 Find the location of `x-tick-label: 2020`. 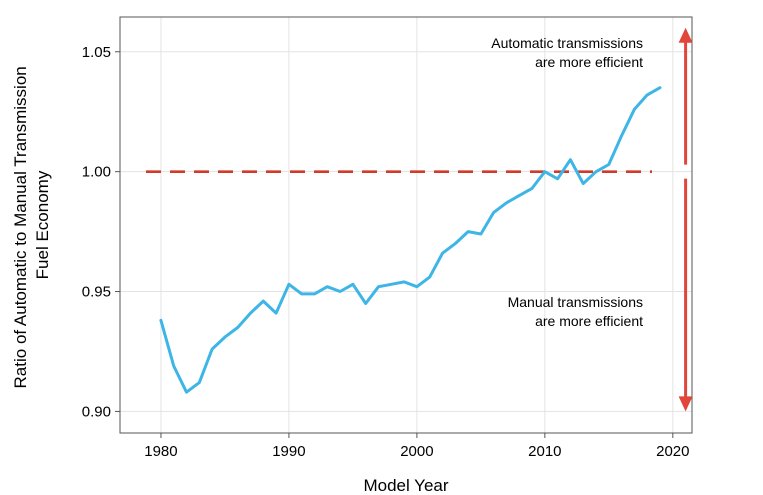

x-tick-label: 2020 is located at coordinates (672, 451).